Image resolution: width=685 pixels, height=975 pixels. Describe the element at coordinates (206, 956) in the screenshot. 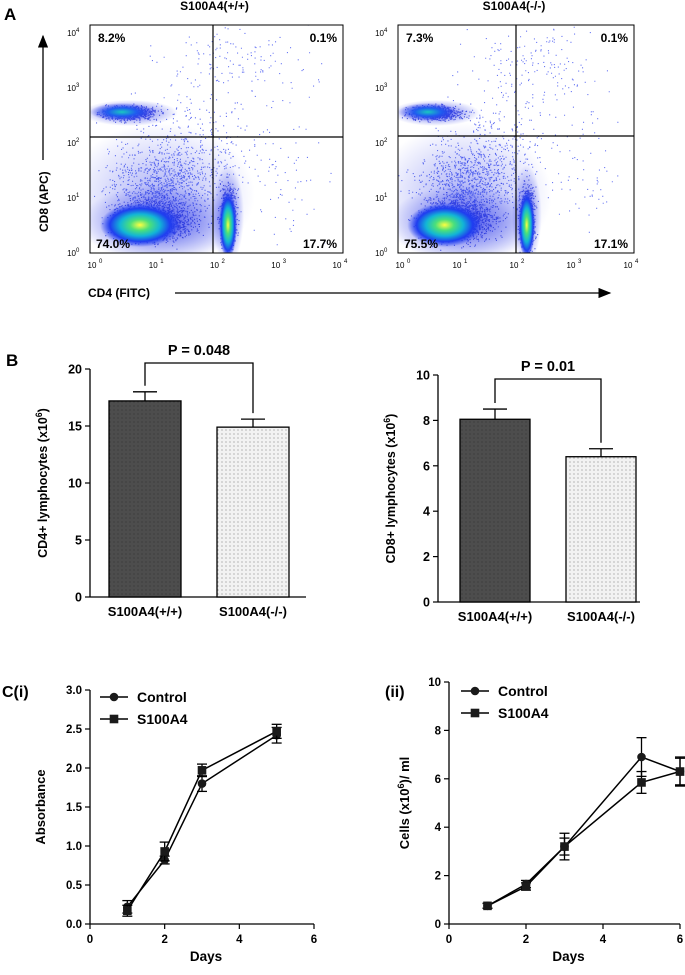

I see `x-axis-label: Days` at that location.